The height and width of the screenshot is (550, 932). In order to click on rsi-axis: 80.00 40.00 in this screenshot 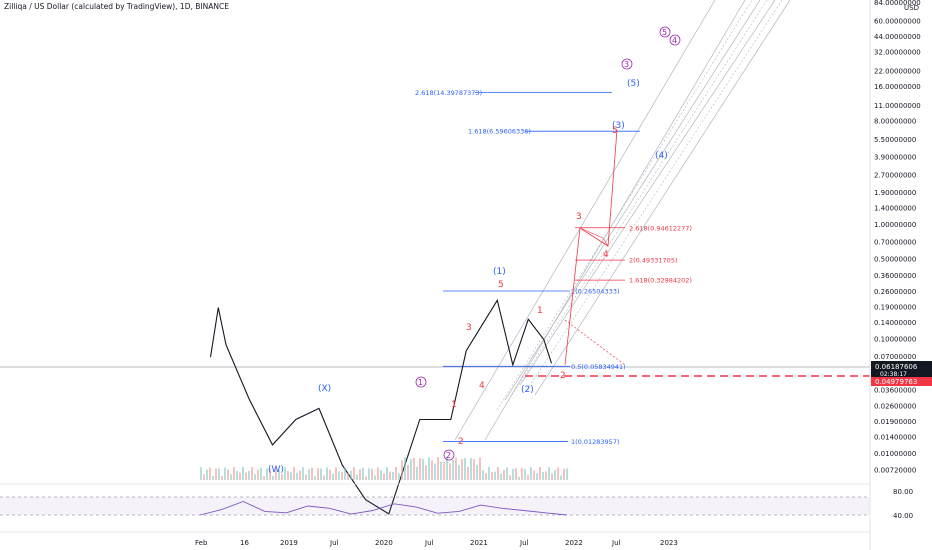, I will do `click(903, 504)`.